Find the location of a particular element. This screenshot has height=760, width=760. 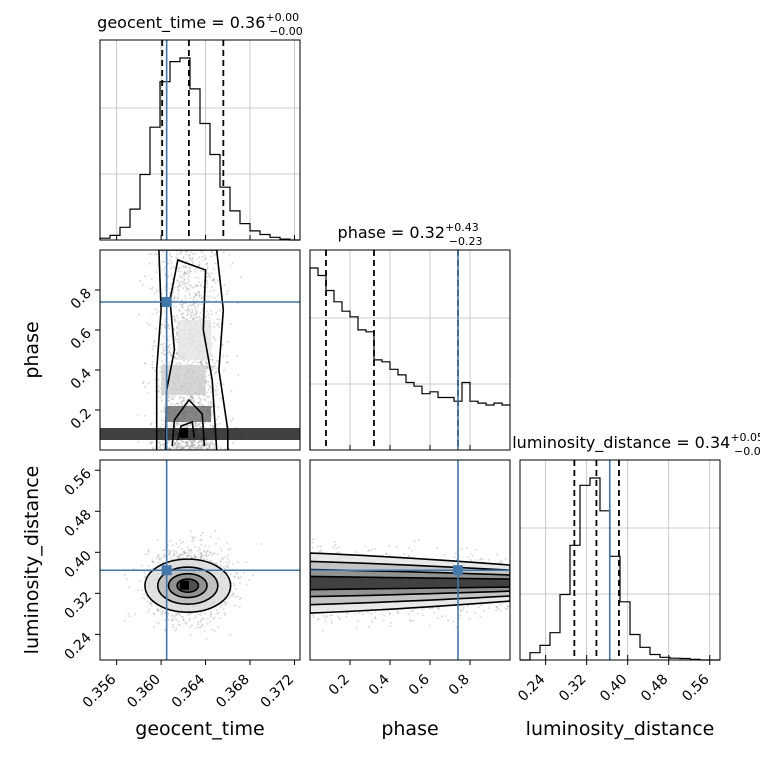

panel-geocent_time-vs-phase is located at coordinates (200, 350).